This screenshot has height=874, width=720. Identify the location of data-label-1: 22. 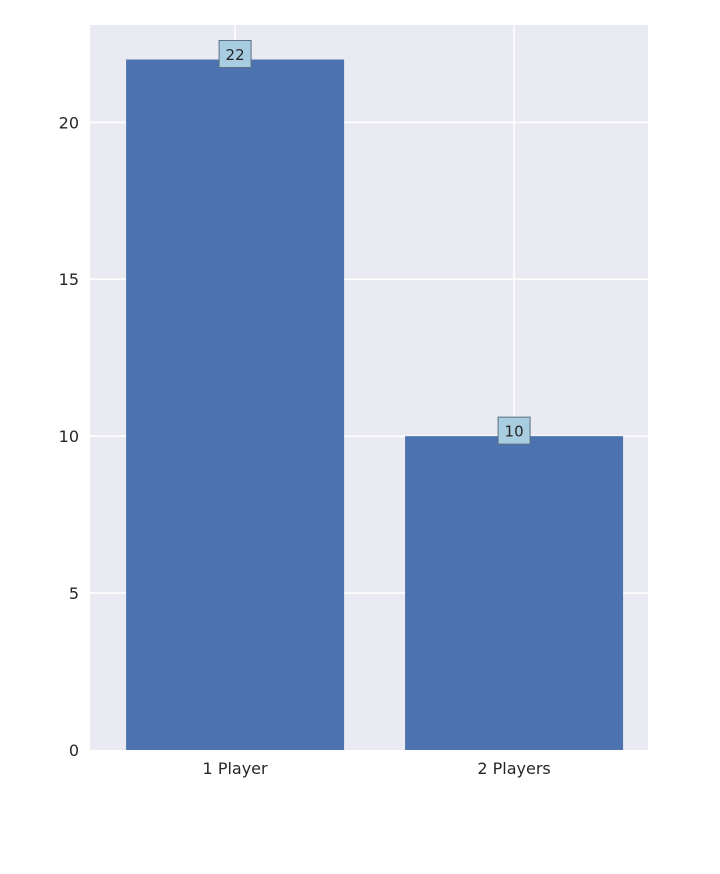
(235, 54).